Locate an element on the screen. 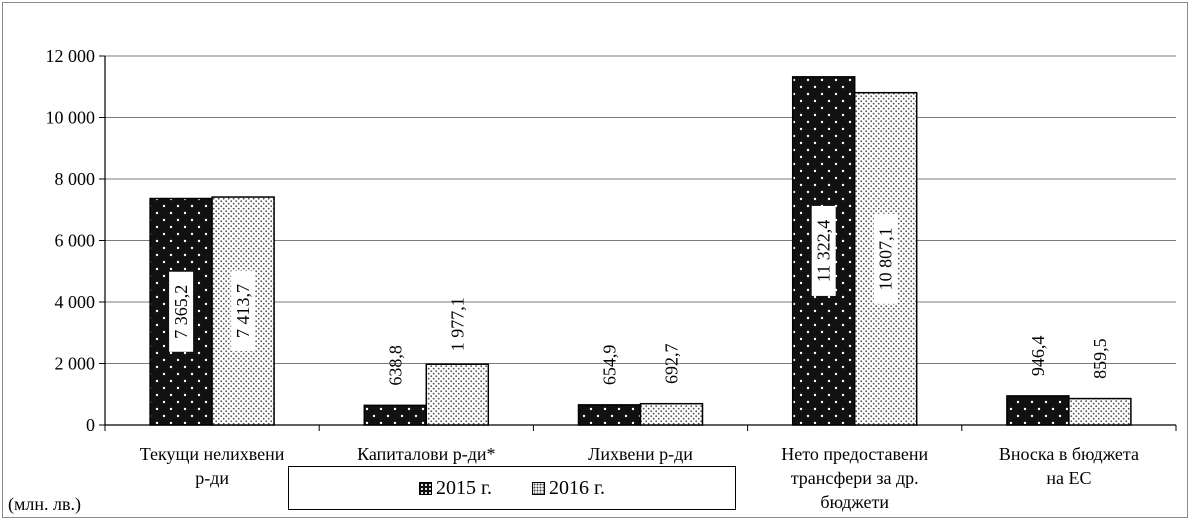 The image size is (1192, 522). y-tick-label: 10 000 is located at coordinates (71, 118).